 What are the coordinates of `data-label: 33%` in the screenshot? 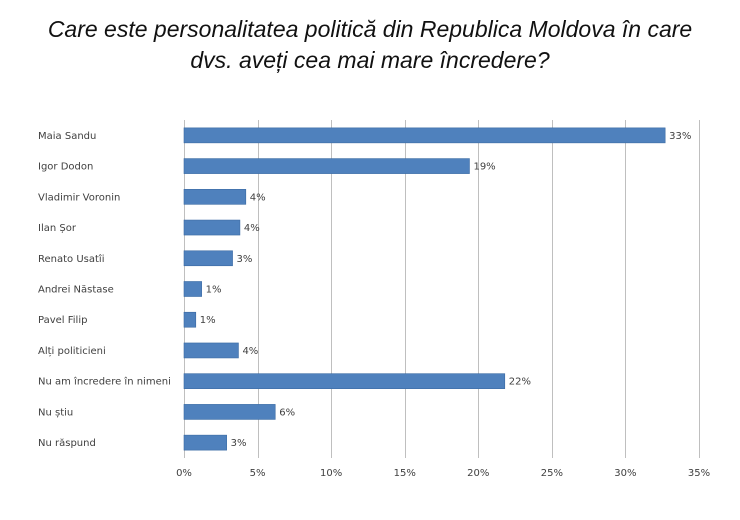 It's located at (680, 136).